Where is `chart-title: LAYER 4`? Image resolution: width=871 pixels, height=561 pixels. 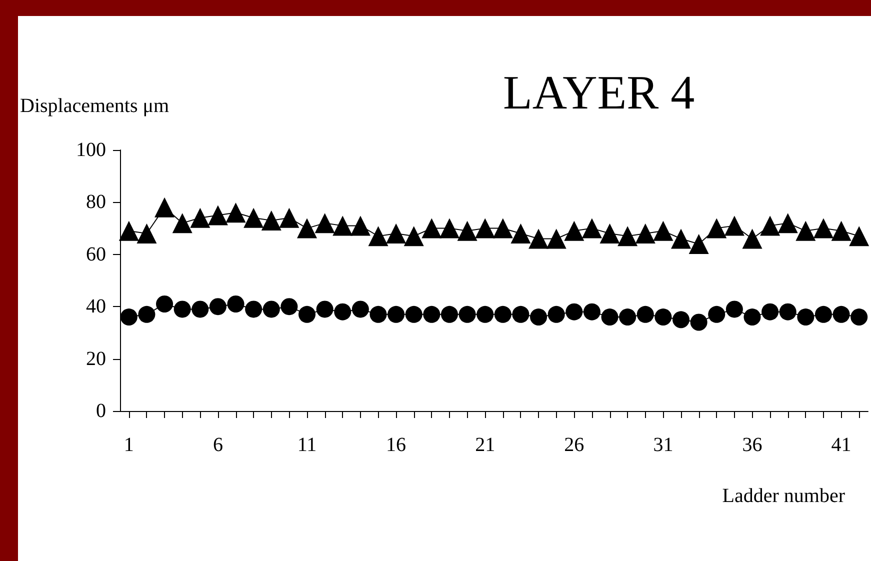
chart-title: LAYER 4 is located at coordinates (599, 93).